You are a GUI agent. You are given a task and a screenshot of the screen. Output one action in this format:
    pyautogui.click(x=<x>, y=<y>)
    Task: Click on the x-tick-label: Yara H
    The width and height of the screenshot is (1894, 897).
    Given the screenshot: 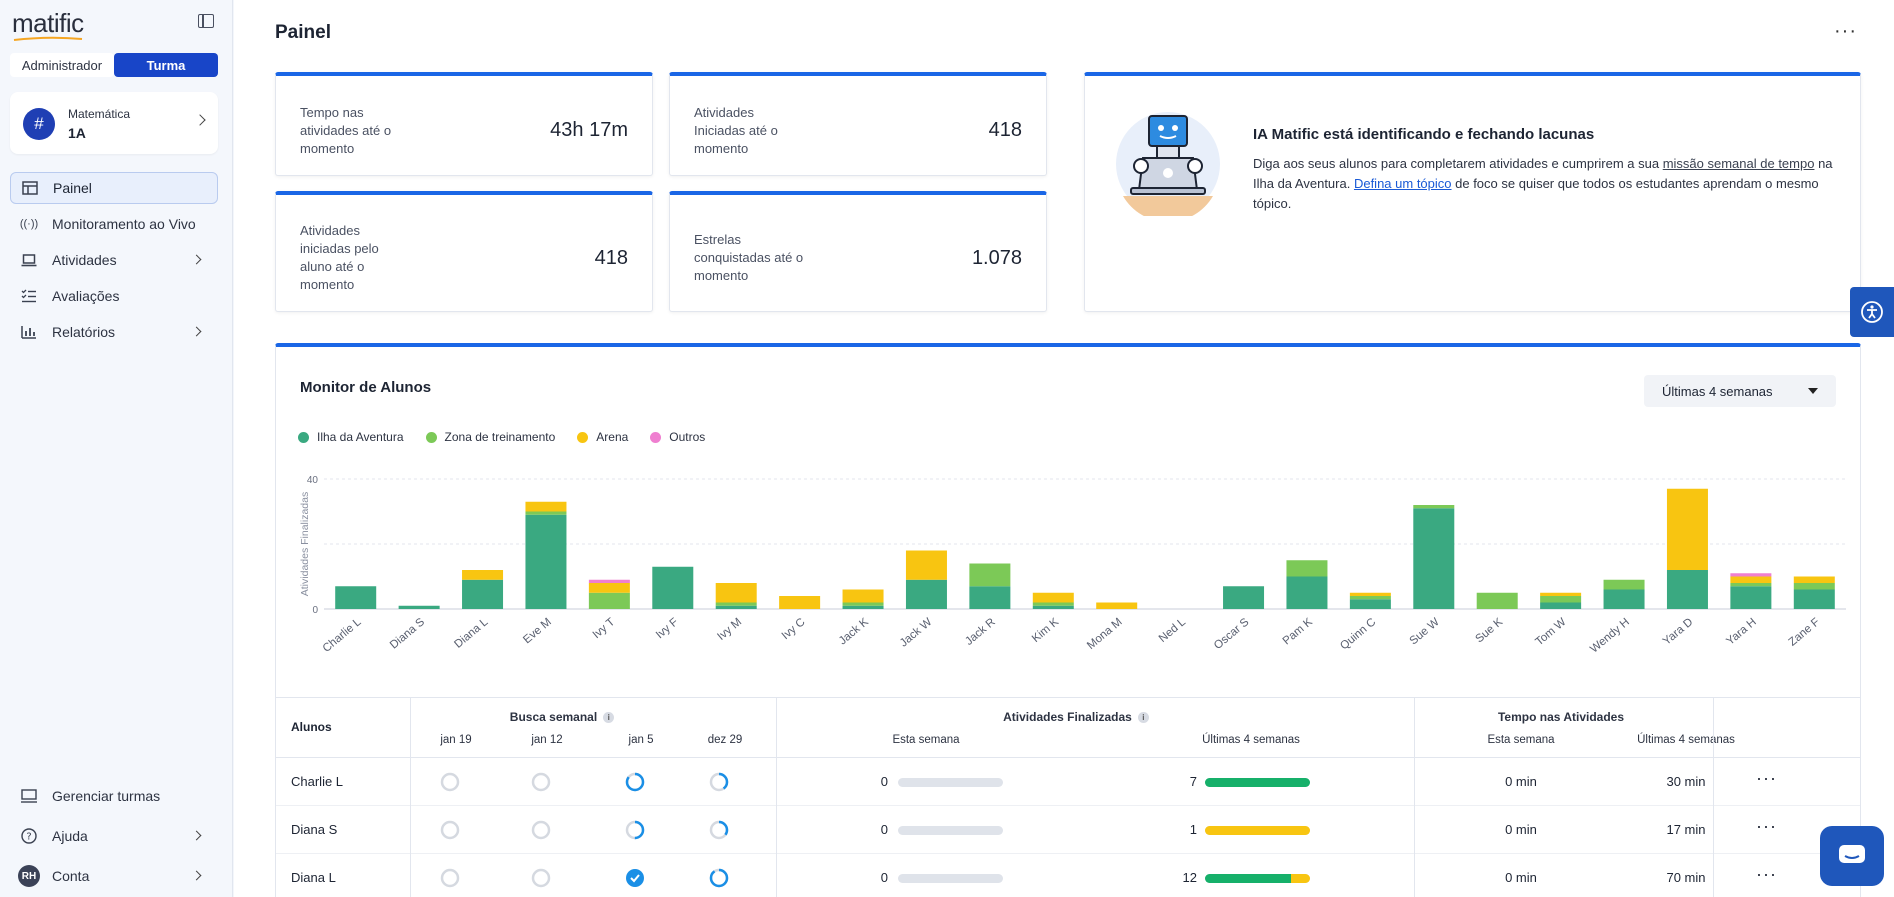 What is the action you would take?
    pyautogui.click(x=1741, y=632)
    